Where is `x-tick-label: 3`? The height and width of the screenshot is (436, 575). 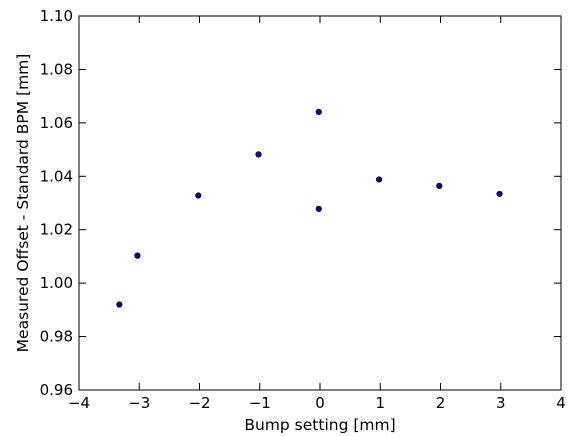 x-tick-label: 3 is located at coordinates (501, 403).